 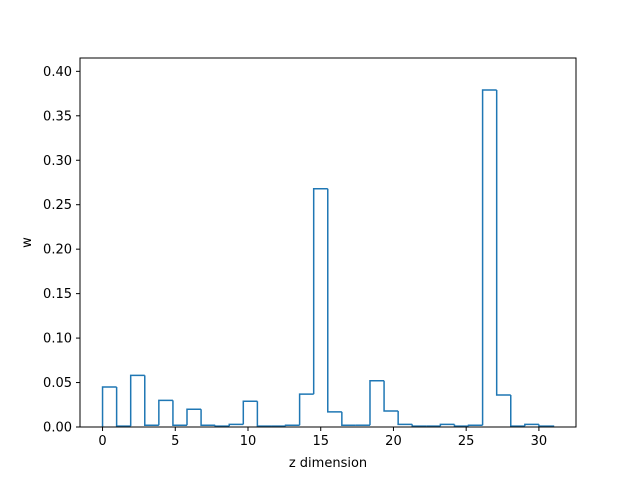 What do you see at coordinates (539, 441) in the screenshot?
I see `x-tick-label: 30` at bounding box center [539, 441].